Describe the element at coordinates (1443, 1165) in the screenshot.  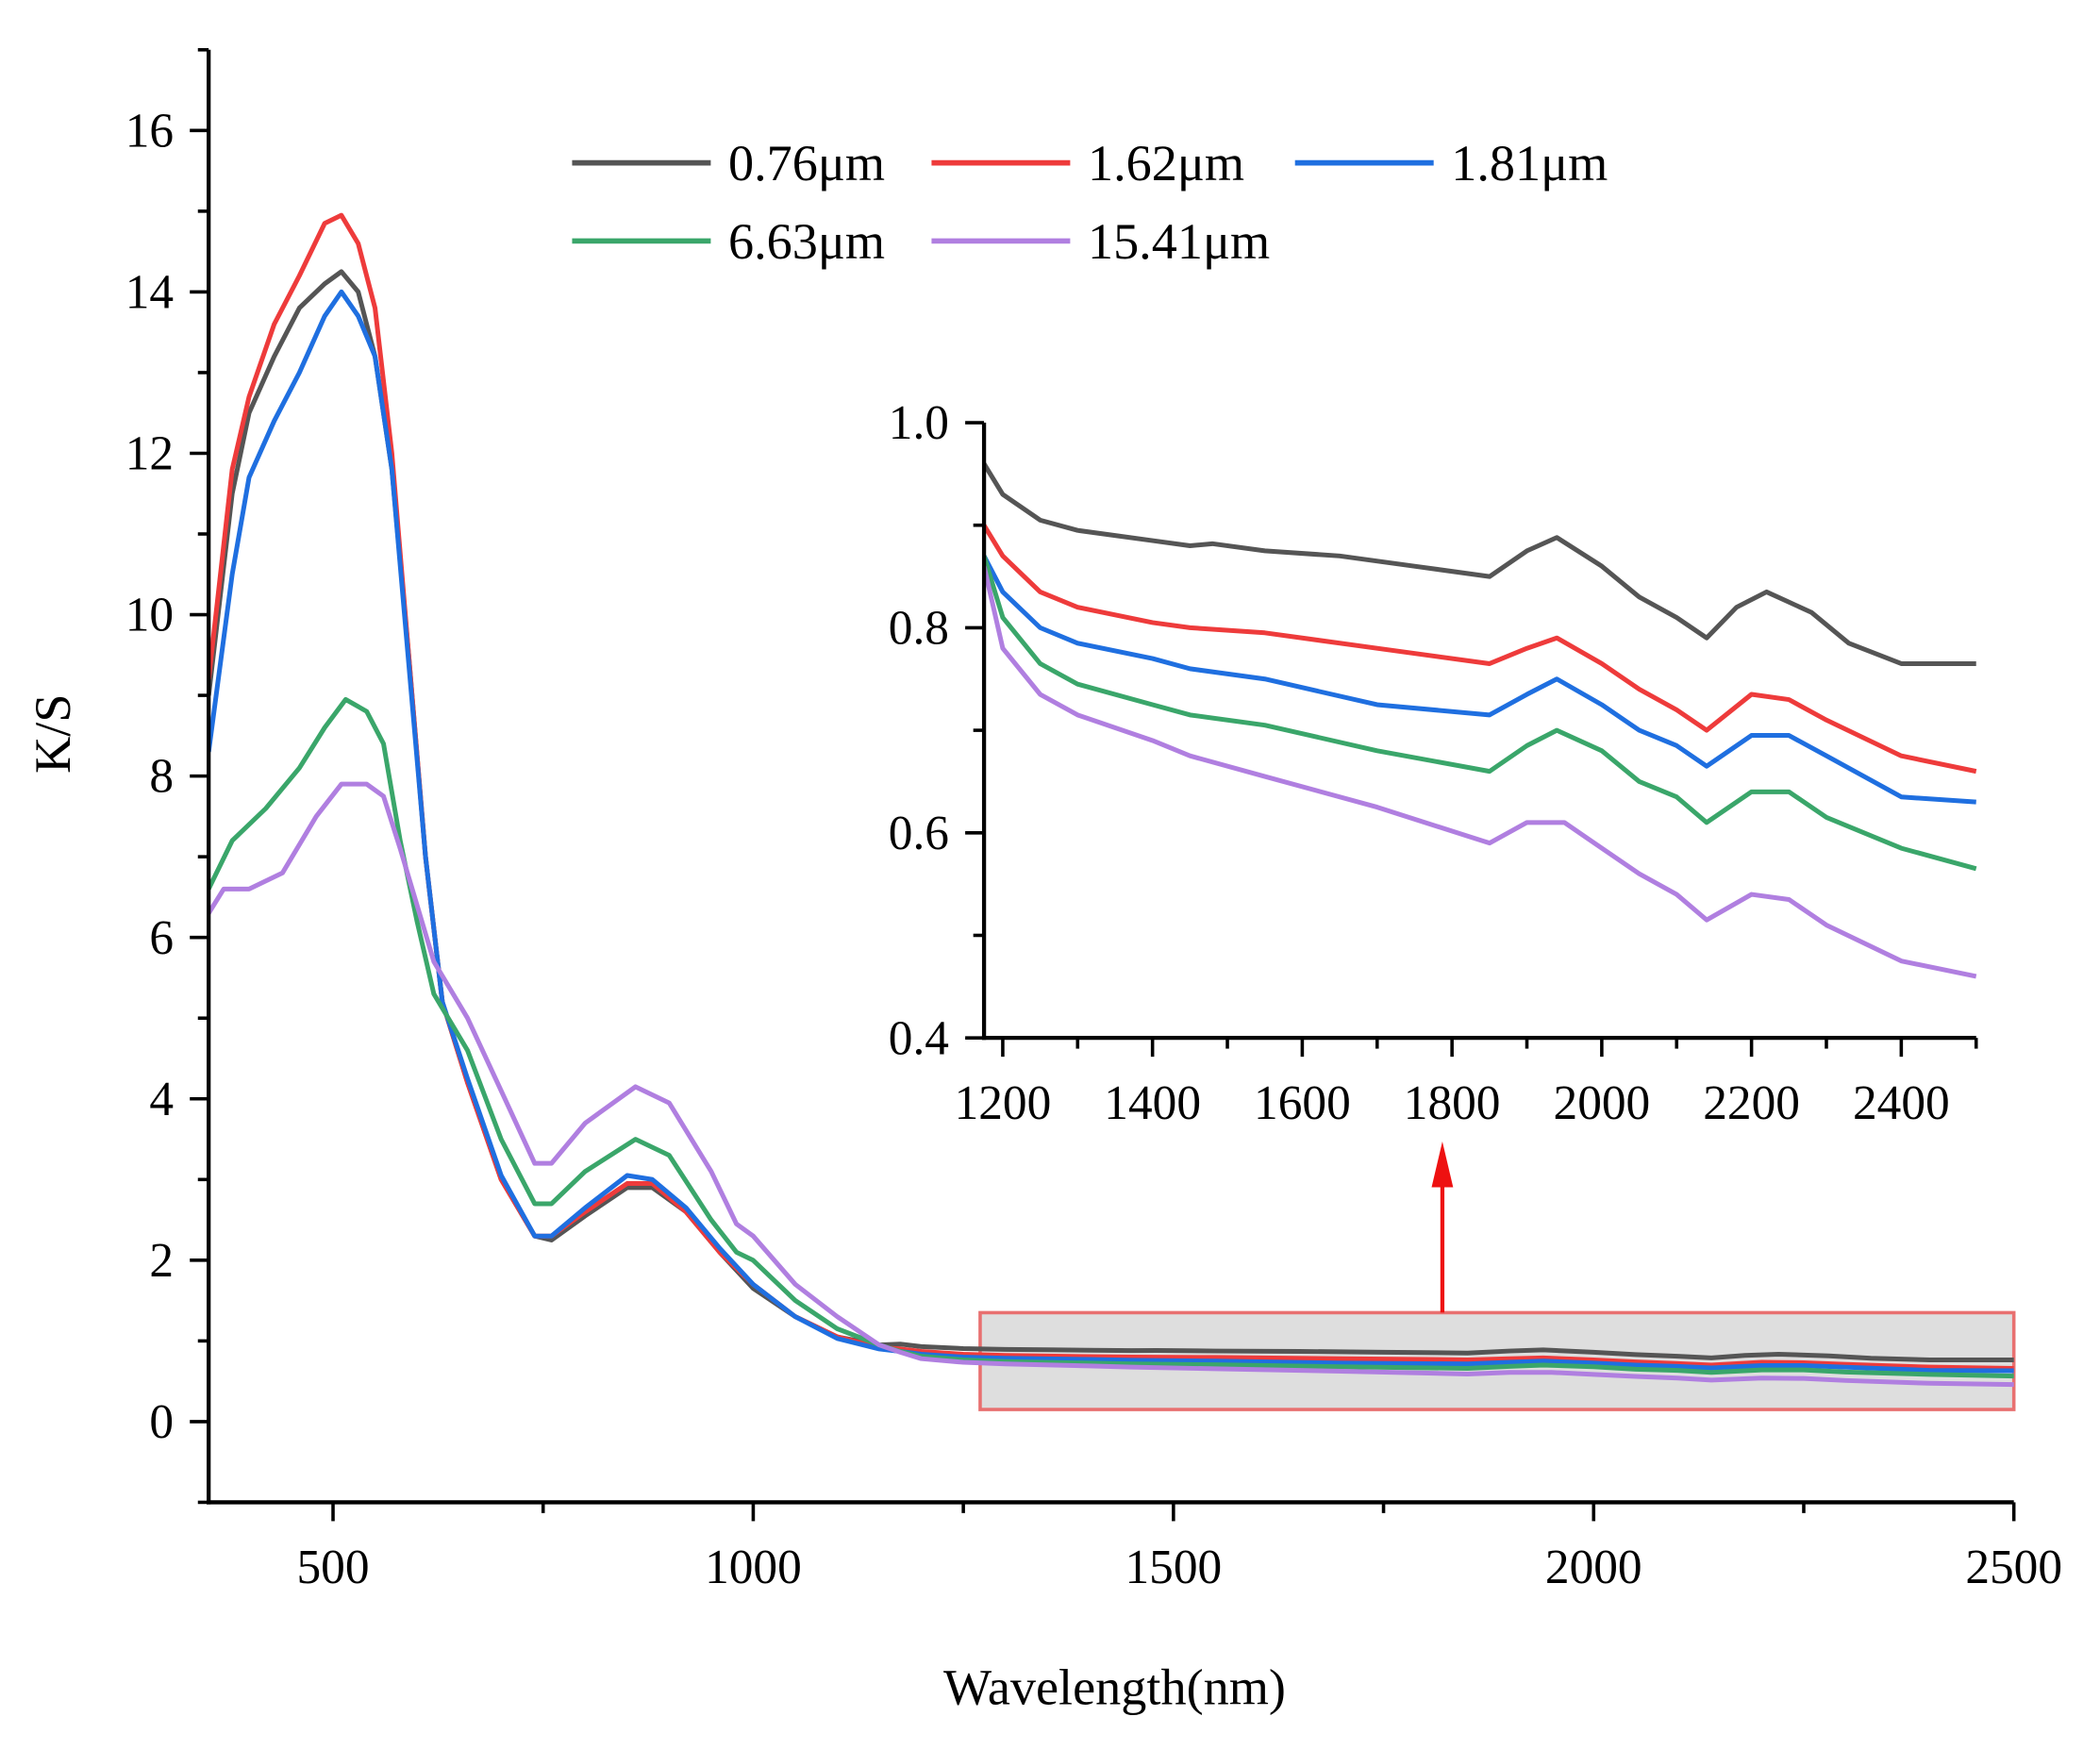
I see `zoom-arrow-head` at that location.